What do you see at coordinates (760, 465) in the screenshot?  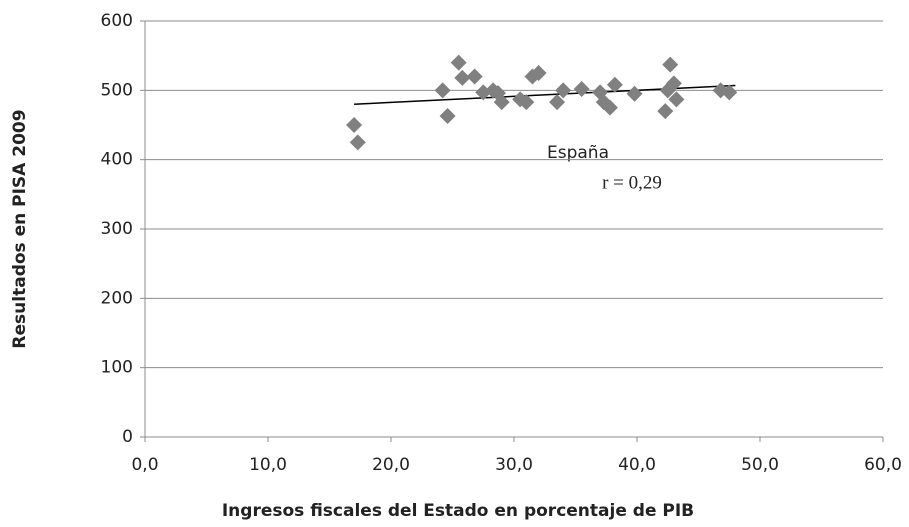 I see `x-tick-label: 50,0` at bounding box center [760, 465].